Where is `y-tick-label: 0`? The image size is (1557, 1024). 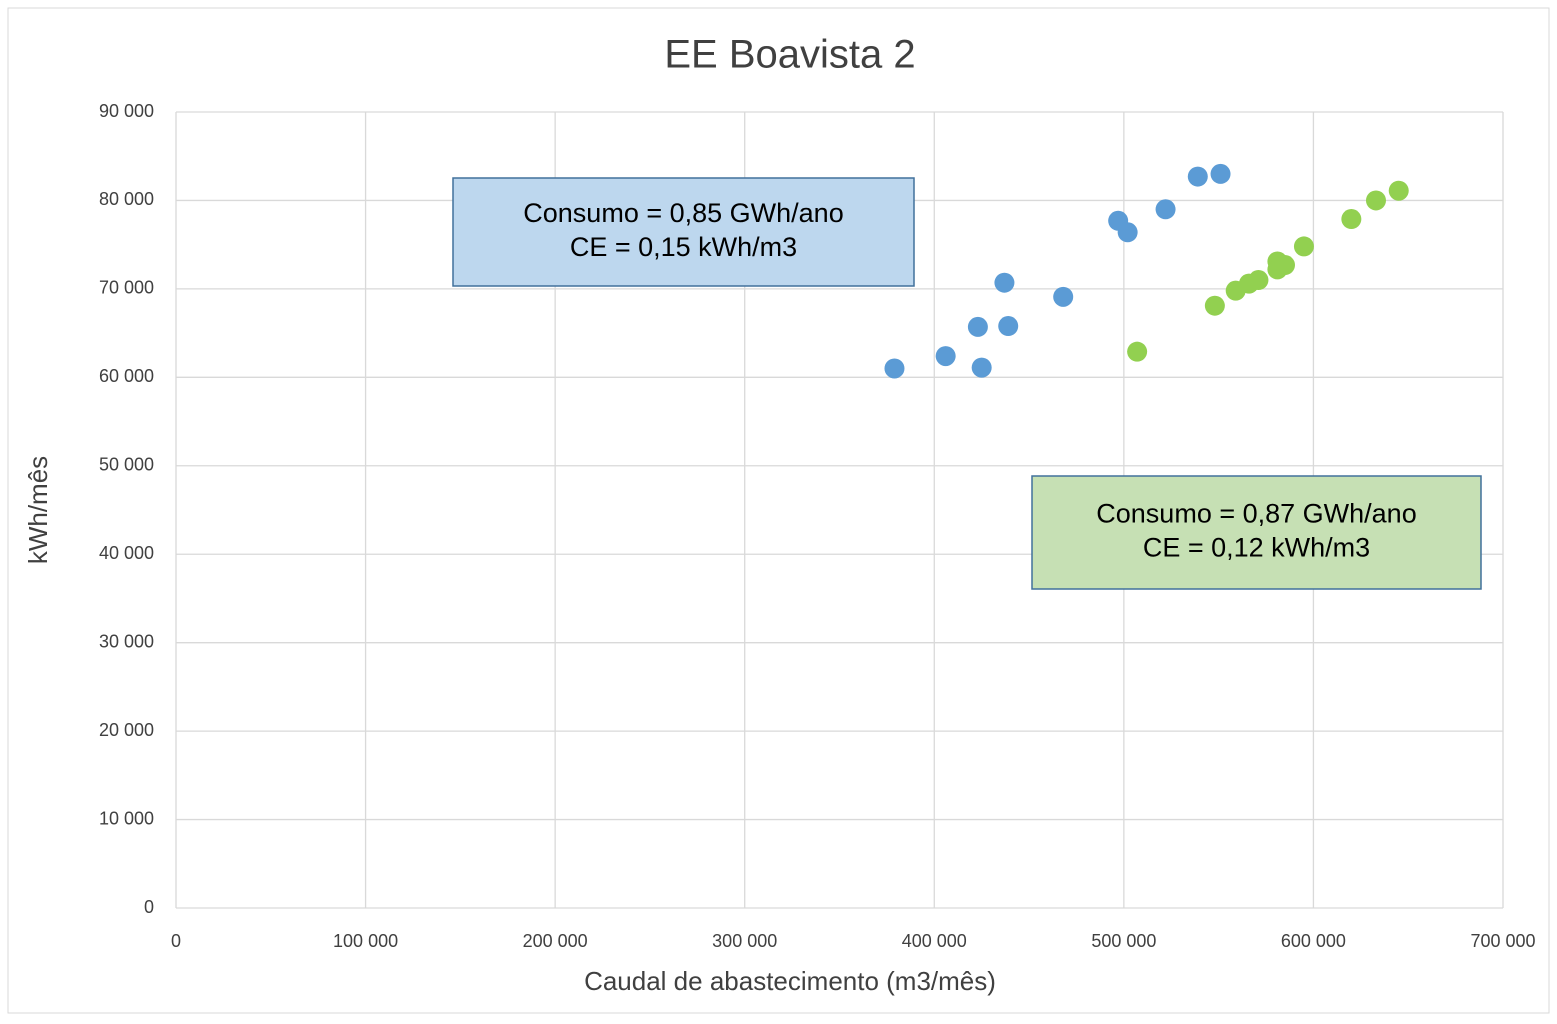
y-tick-label: 0 is located at coordinates (149, 907).